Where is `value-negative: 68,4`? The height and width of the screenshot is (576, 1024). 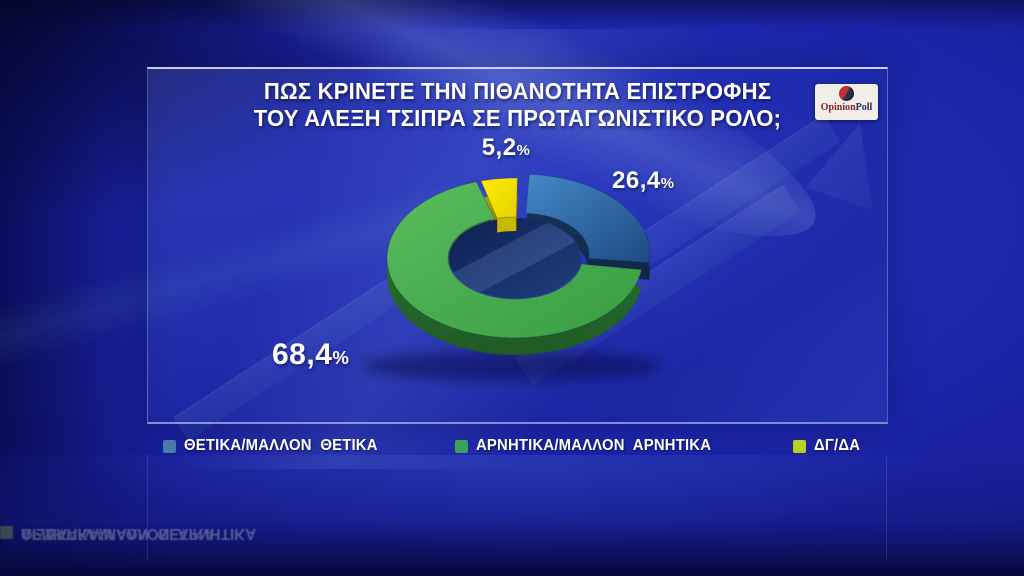
value-negative: 68,4 is located at coordinates (302, 354).